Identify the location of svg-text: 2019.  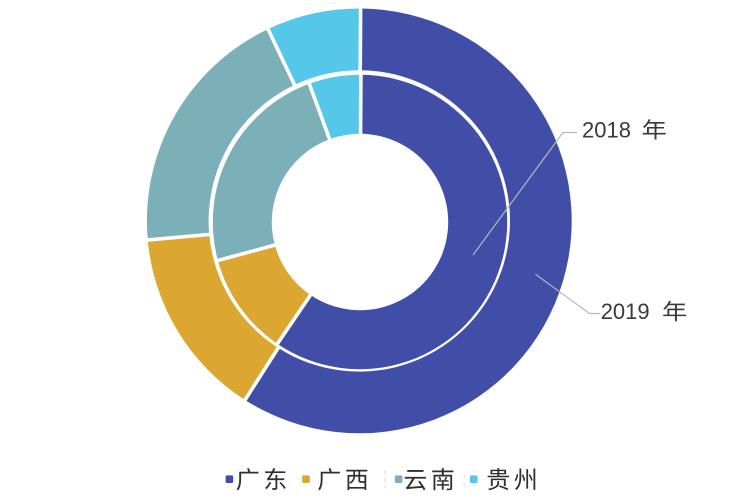
(625, 311).